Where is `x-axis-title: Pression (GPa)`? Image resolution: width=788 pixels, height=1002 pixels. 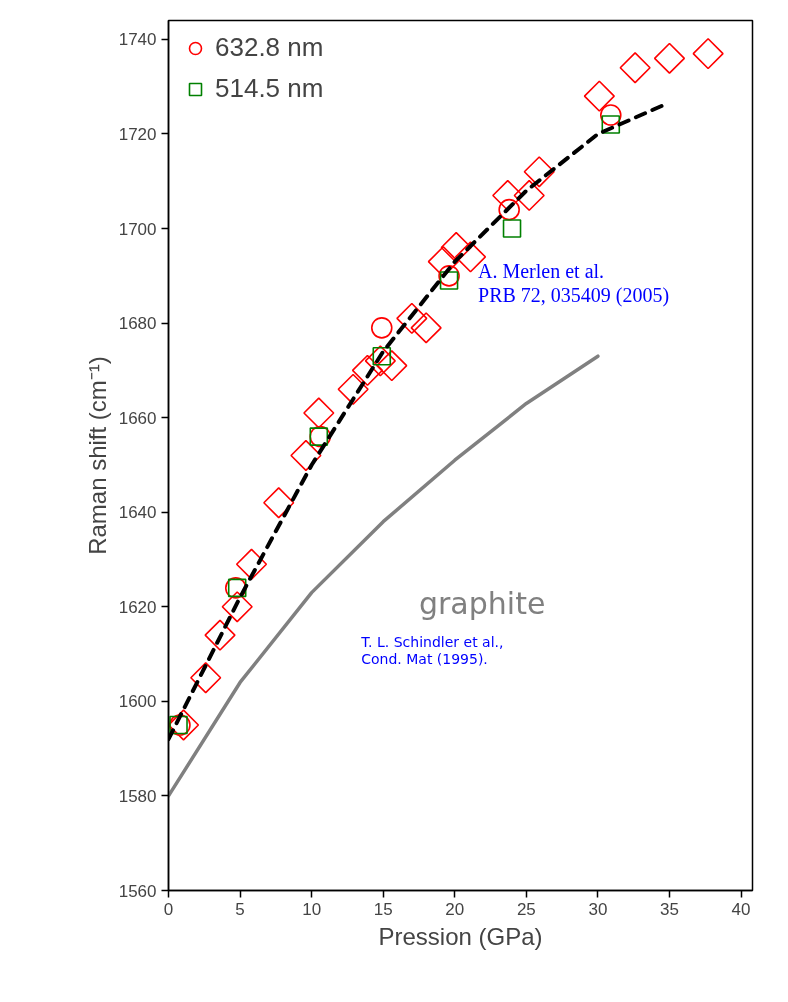 x-axis-title: Pression (GPa) is located at coordinates (460, 936).